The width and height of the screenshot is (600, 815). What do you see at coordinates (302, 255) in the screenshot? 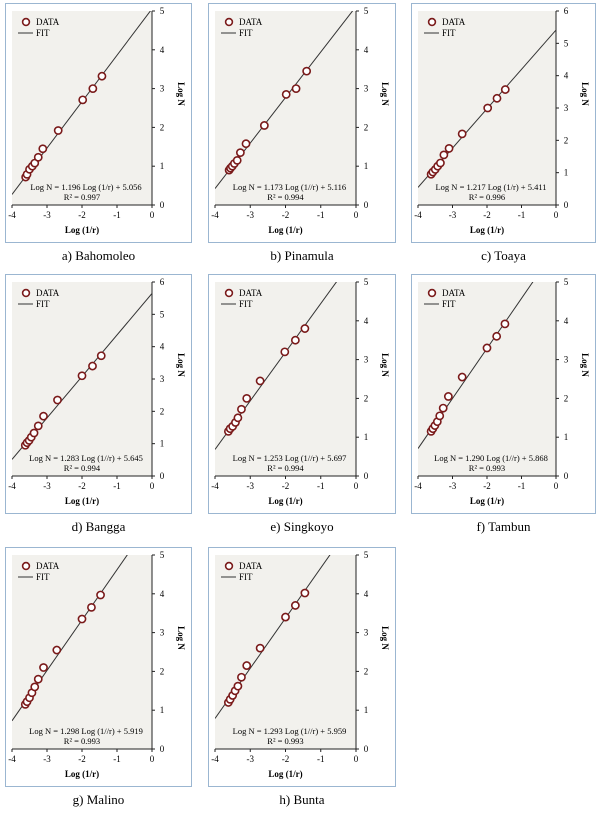
I see `panel-caption: b) Pinamula` at bounding box center [302, 255].